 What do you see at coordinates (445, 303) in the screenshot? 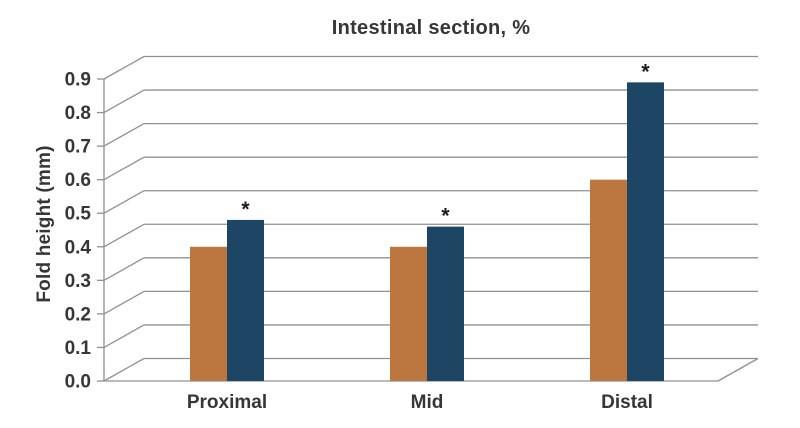
I see `bar-blue-series-mid` at bounding box center [445, 303].